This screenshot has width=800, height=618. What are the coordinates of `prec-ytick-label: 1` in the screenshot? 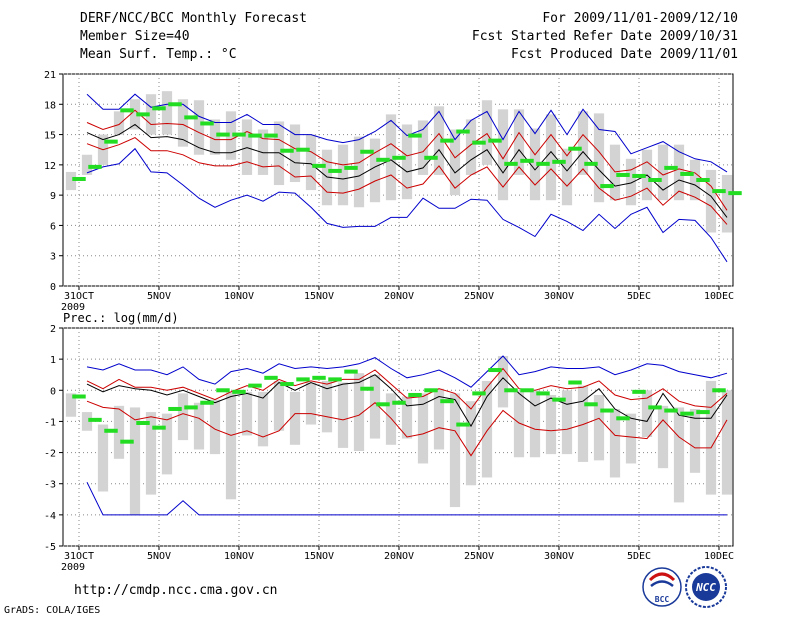 It's located at (53, 360).